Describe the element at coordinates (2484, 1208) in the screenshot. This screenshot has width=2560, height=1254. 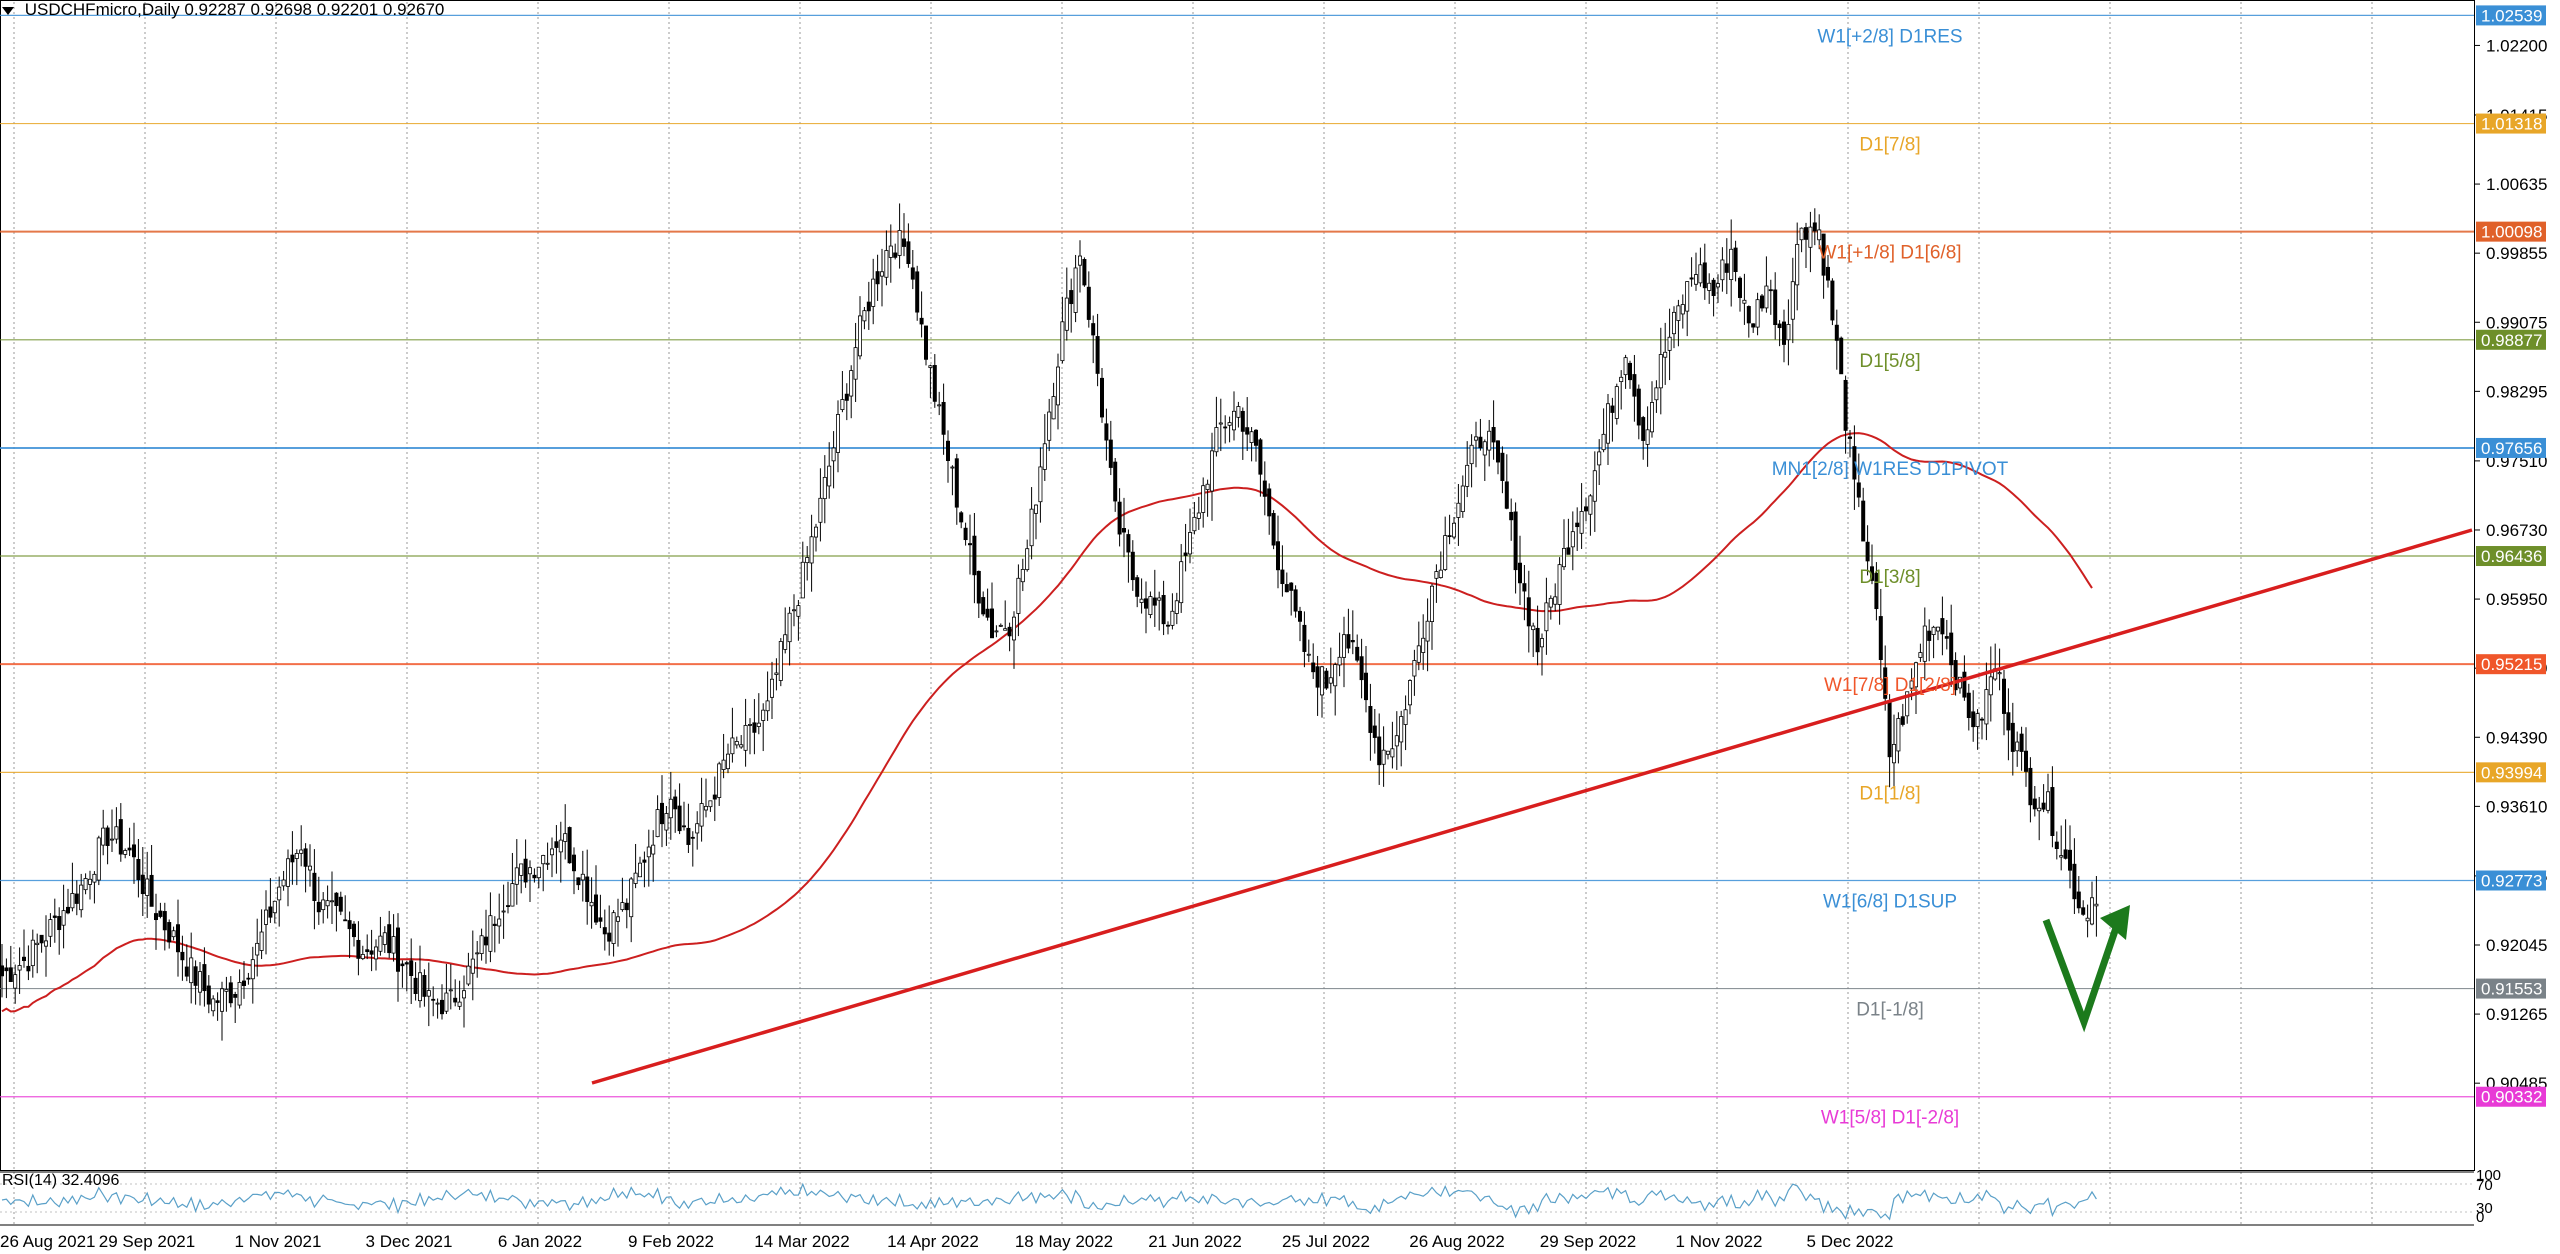
I see `rsi-tick-label: 30` at that location.